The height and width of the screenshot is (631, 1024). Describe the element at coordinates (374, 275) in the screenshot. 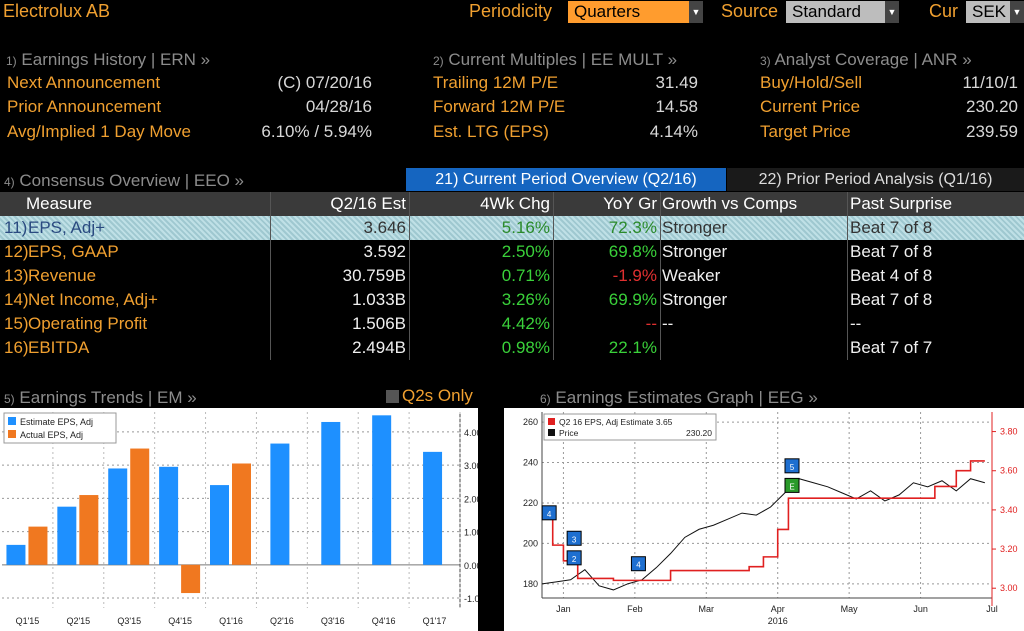

I see `row-estimate: 30.759B` at that location.